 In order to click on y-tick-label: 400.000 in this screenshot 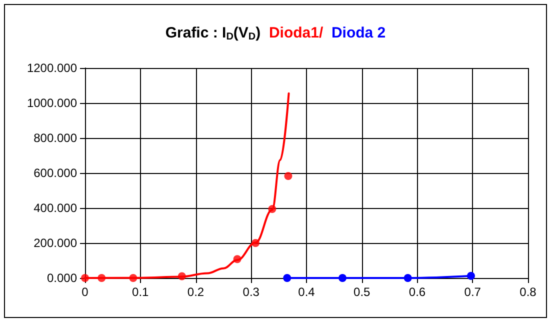, I will do `click(56, 208)`.